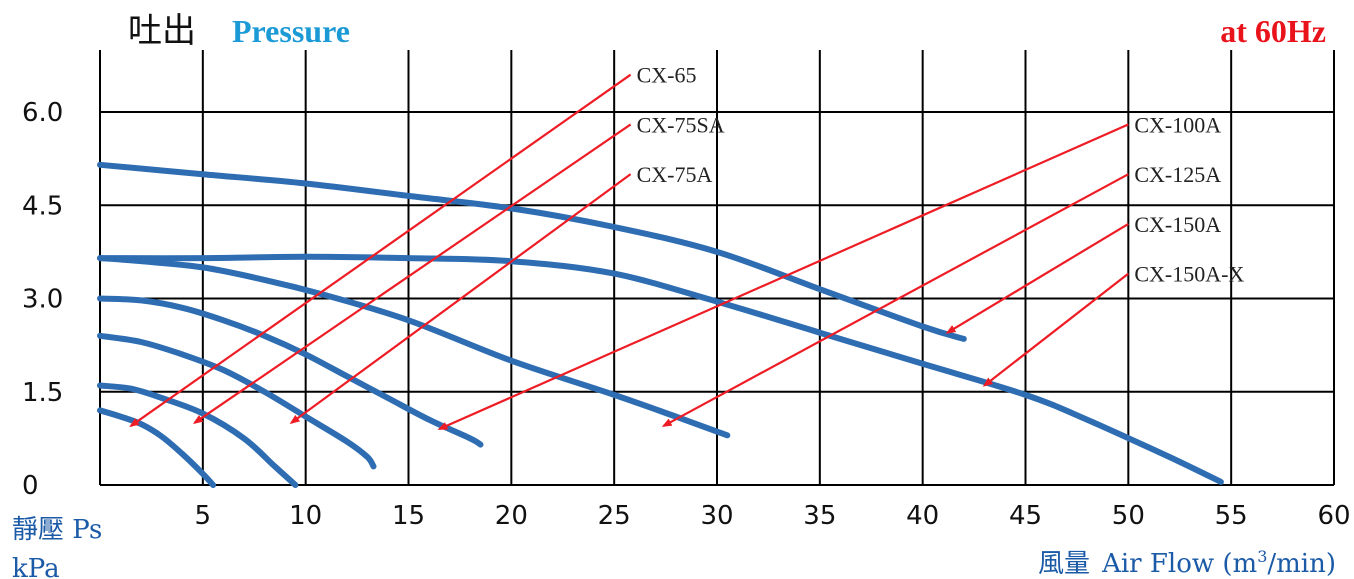 The height and width of the screenshot is (579, 1354). I want to click on x-tick-20: 20, so click(511, 516).